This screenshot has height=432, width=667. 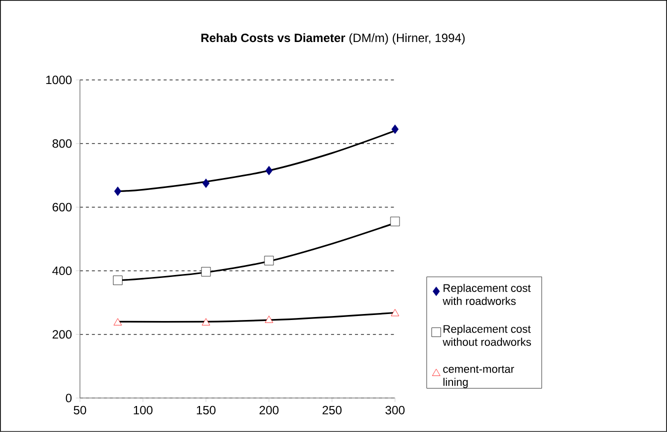 I want to click on y-tick-label: 600, so click(x=62, y=207).